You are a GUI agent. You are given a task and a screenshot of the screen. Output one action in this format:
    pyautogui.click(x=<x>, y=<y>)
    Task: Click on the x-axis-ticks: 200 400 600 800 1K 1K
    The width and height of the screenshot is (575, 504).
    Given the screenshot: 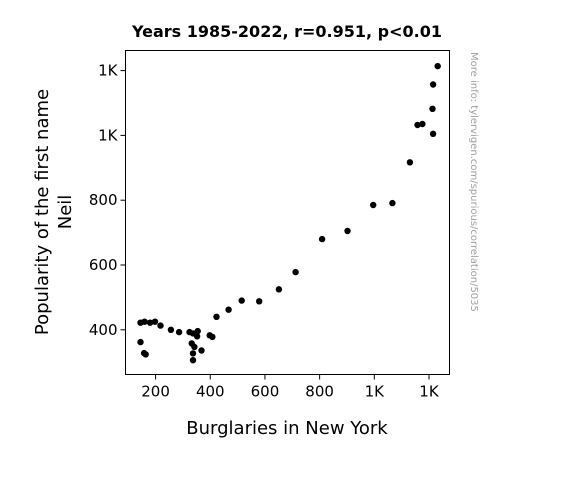 What is the action you would take?
    pyautogui.click(x=290, y=387)
    